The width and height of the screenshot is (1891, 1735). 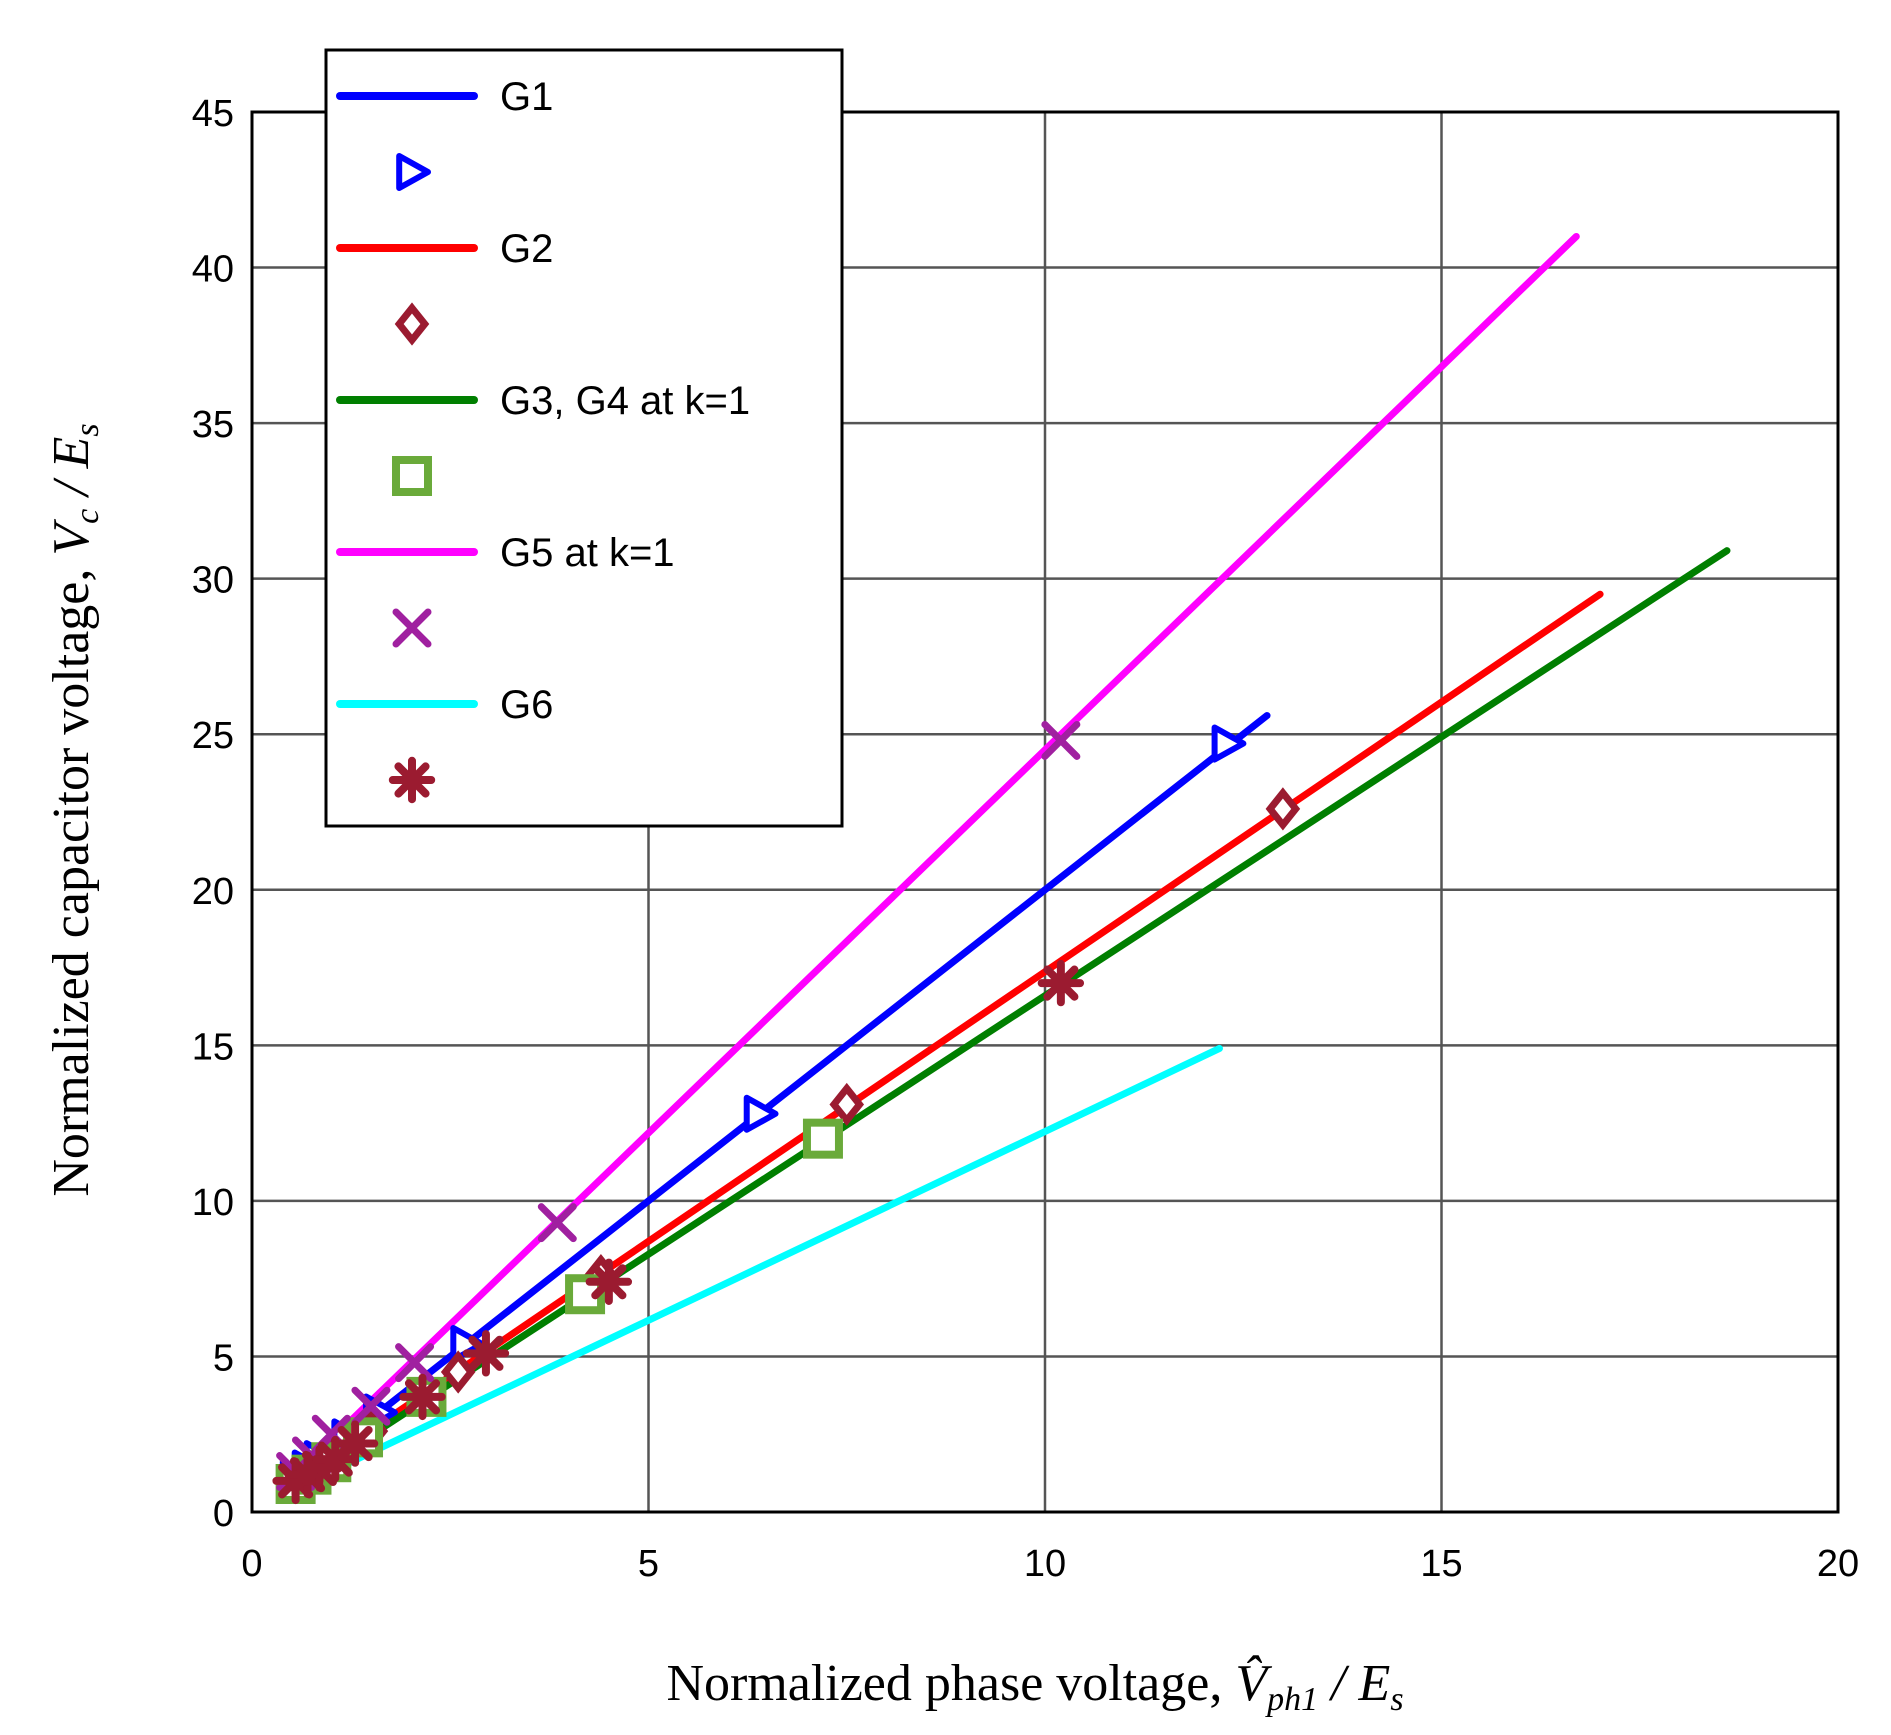 What do you see at coordinates (1045, 1564) in the screenshot?
I see `x-tick-label: 10` at bounding box center [1045, 1564].